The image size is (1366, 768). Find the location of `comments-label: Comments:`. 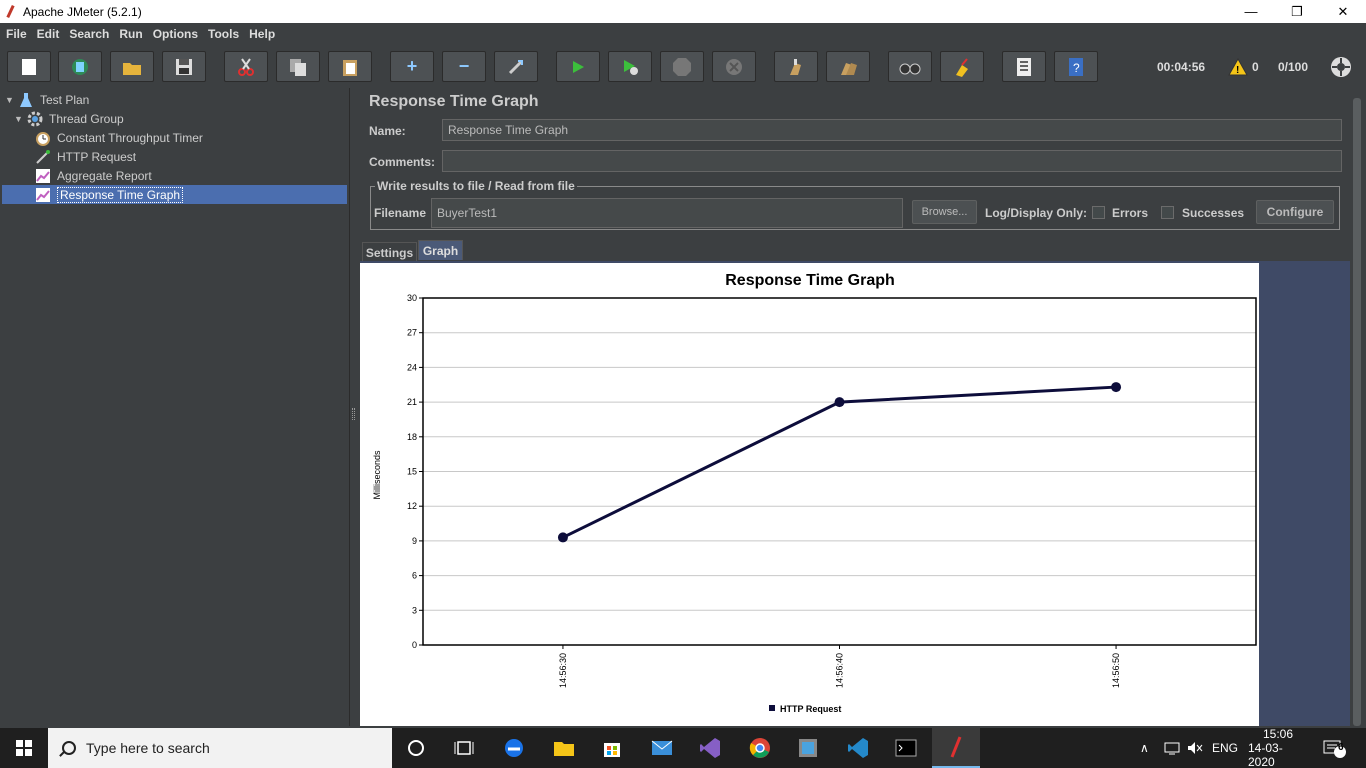

comments-label: Comments: is located at coordinates (402, 162).